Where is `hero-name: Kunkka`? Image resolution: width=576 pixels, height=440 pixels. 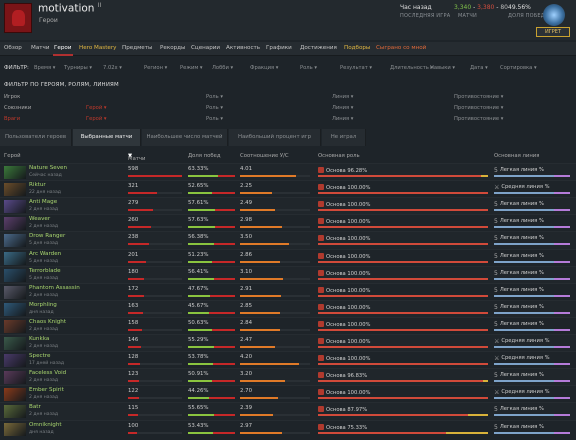
hero-name: Kunkka is located at coordinates (39, 339).